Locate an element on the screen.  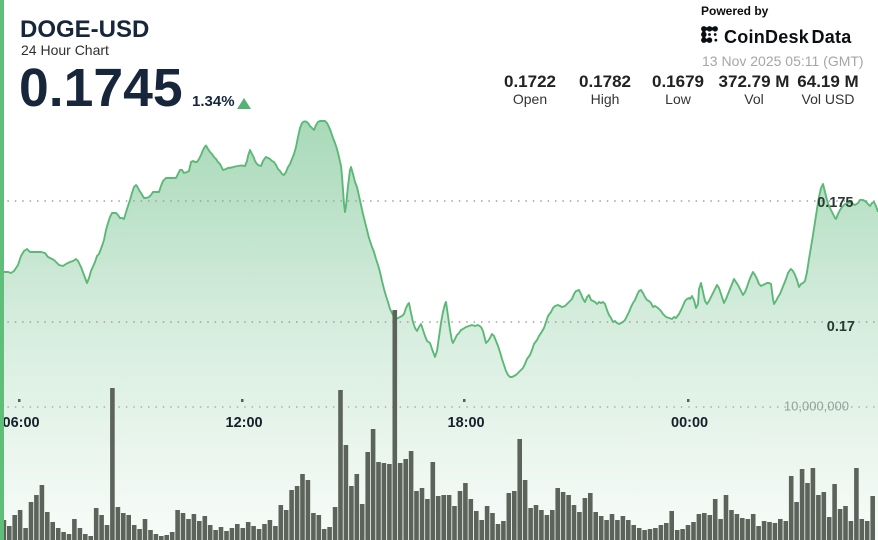
svg-text: 12:00 is located at coordinates (244, 423).